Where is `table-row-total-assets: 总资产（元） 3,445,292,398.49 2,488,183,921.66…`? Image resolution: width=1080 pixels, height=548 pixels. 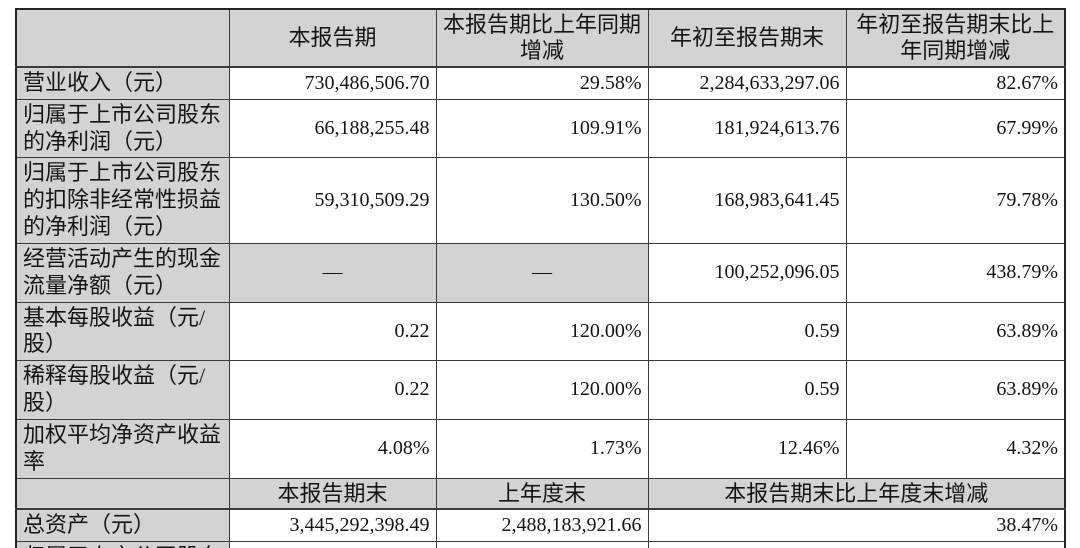 table-row-total-assets: 总资产（元） 3,445,292,398.49 2,488,183,921.66… is located at coordinates (540, 525).